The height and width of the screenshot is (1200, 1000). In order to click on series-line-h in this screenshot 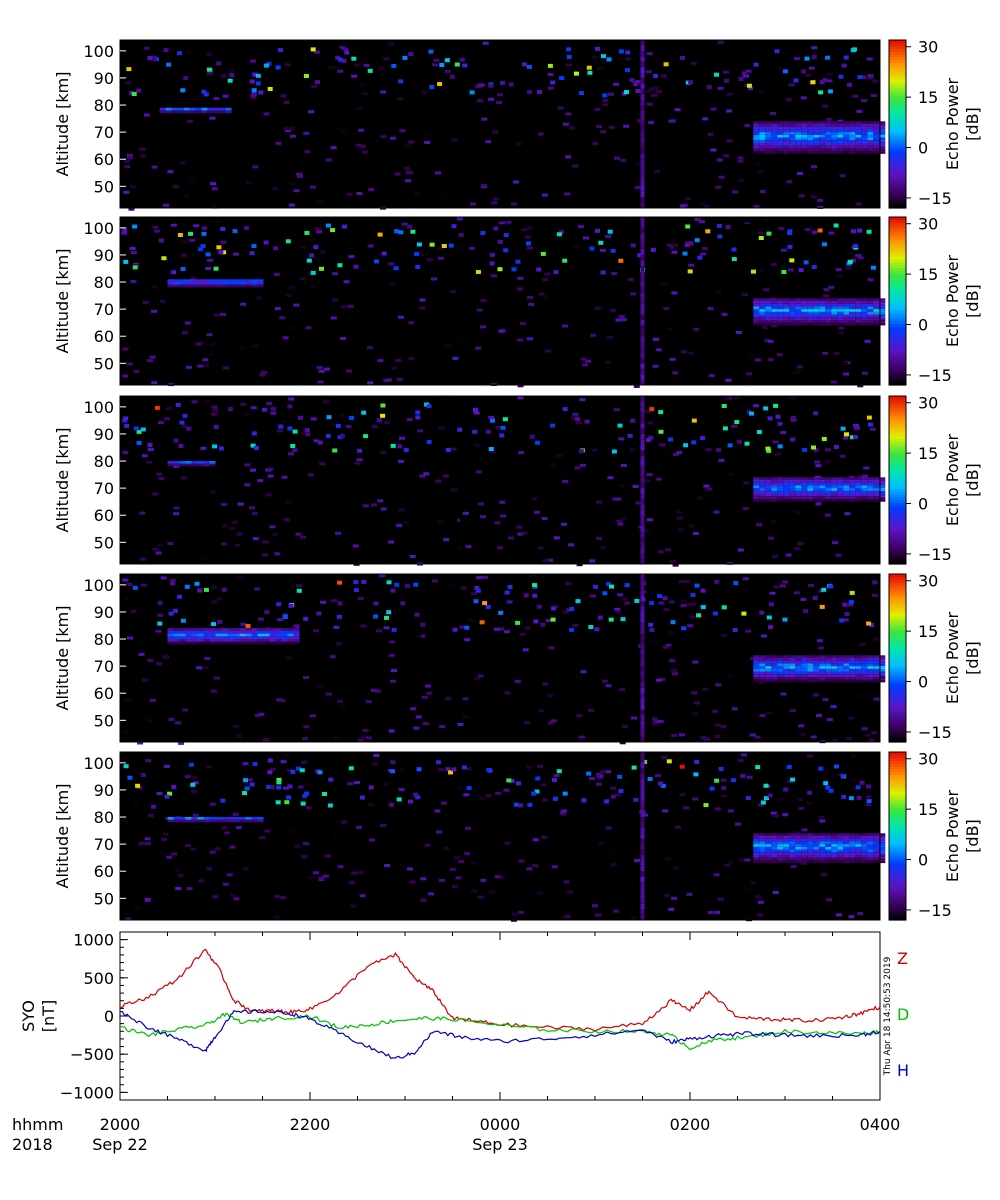, I will do `click(500, 1034)`.